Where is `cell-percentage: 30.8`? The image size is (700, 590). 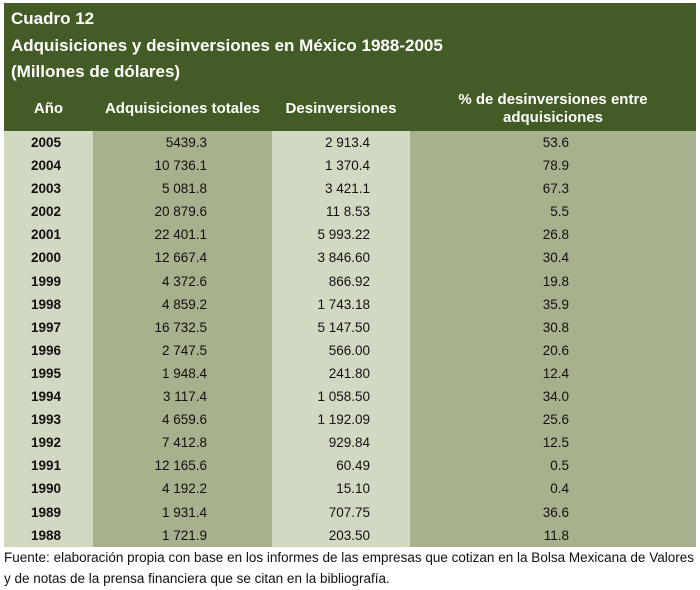
cell-percentage: 30.8 is located at coordinates (555, 327).